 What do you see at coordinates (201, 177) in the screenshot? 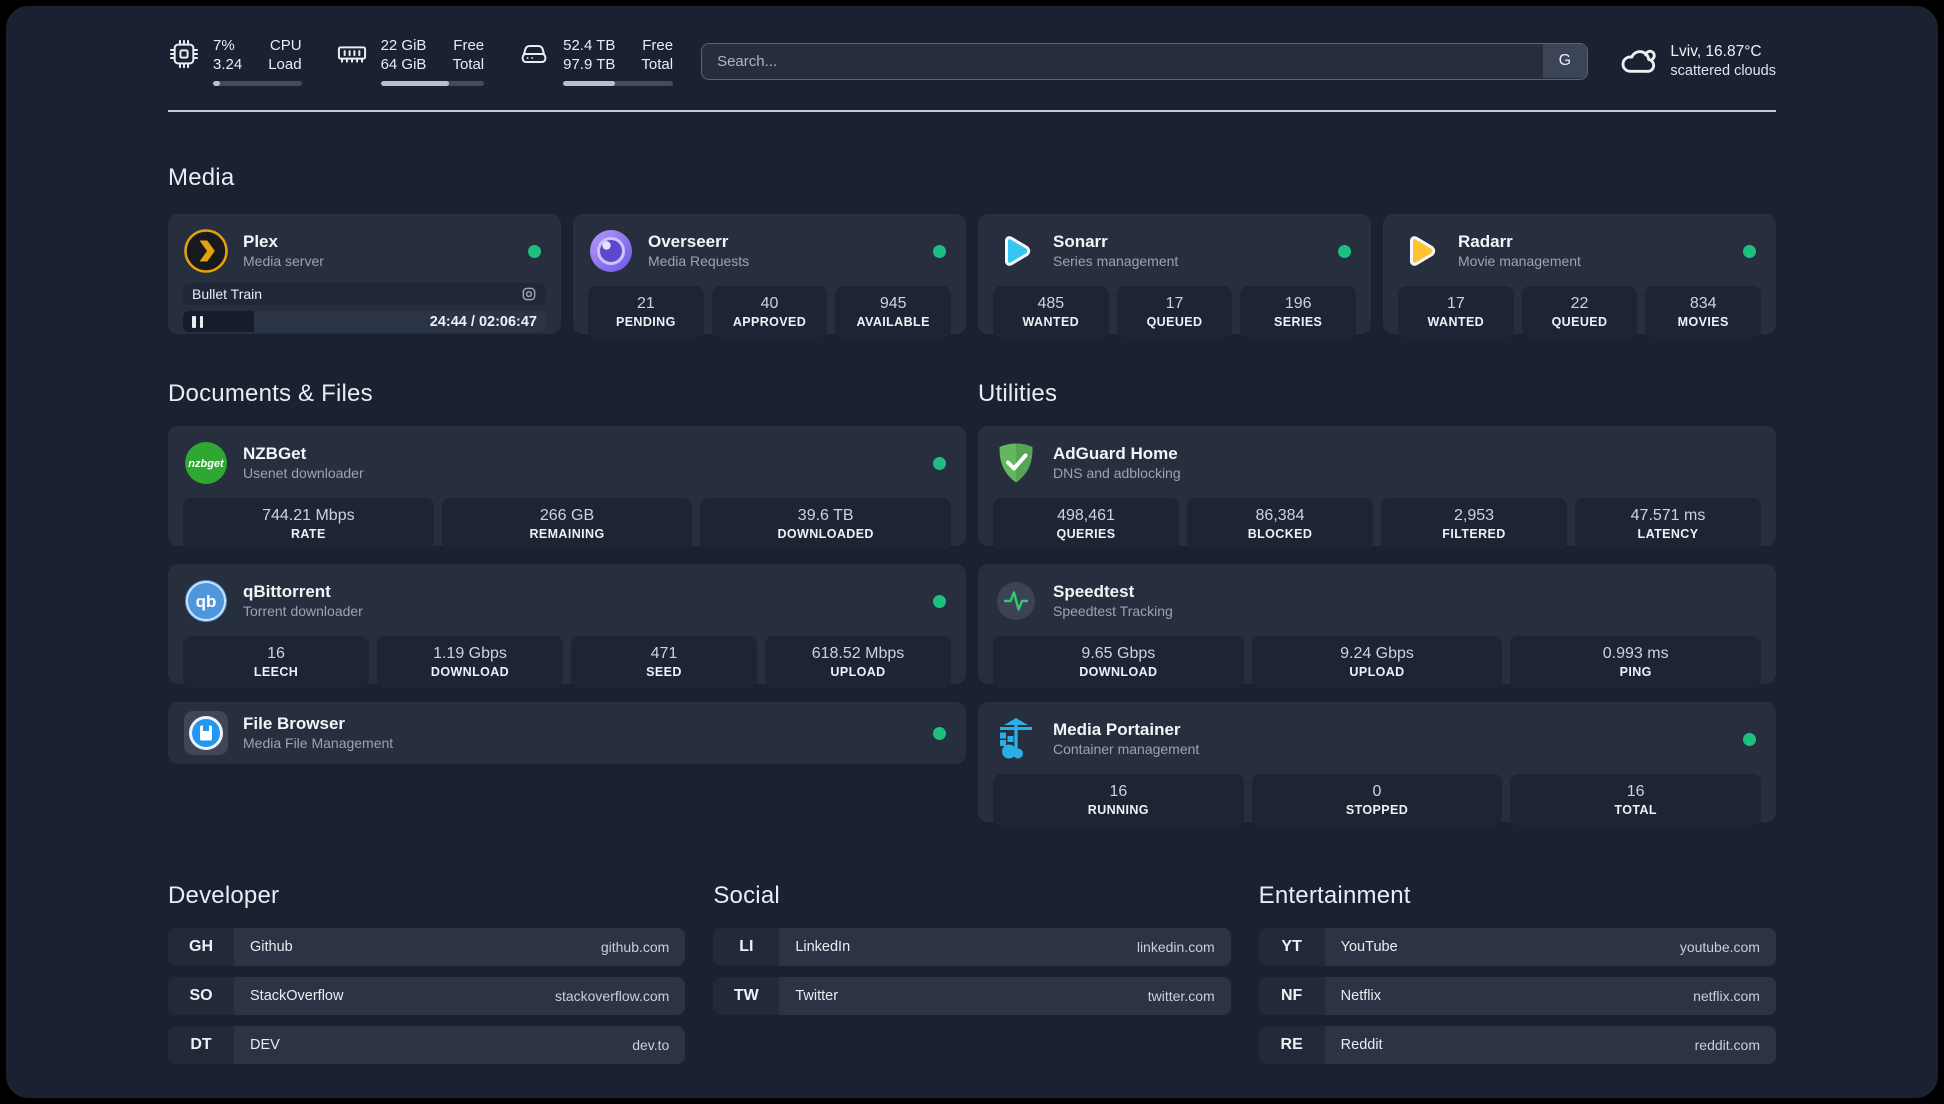
I see `section-title-media: Media` at bounding box center [201, 177].